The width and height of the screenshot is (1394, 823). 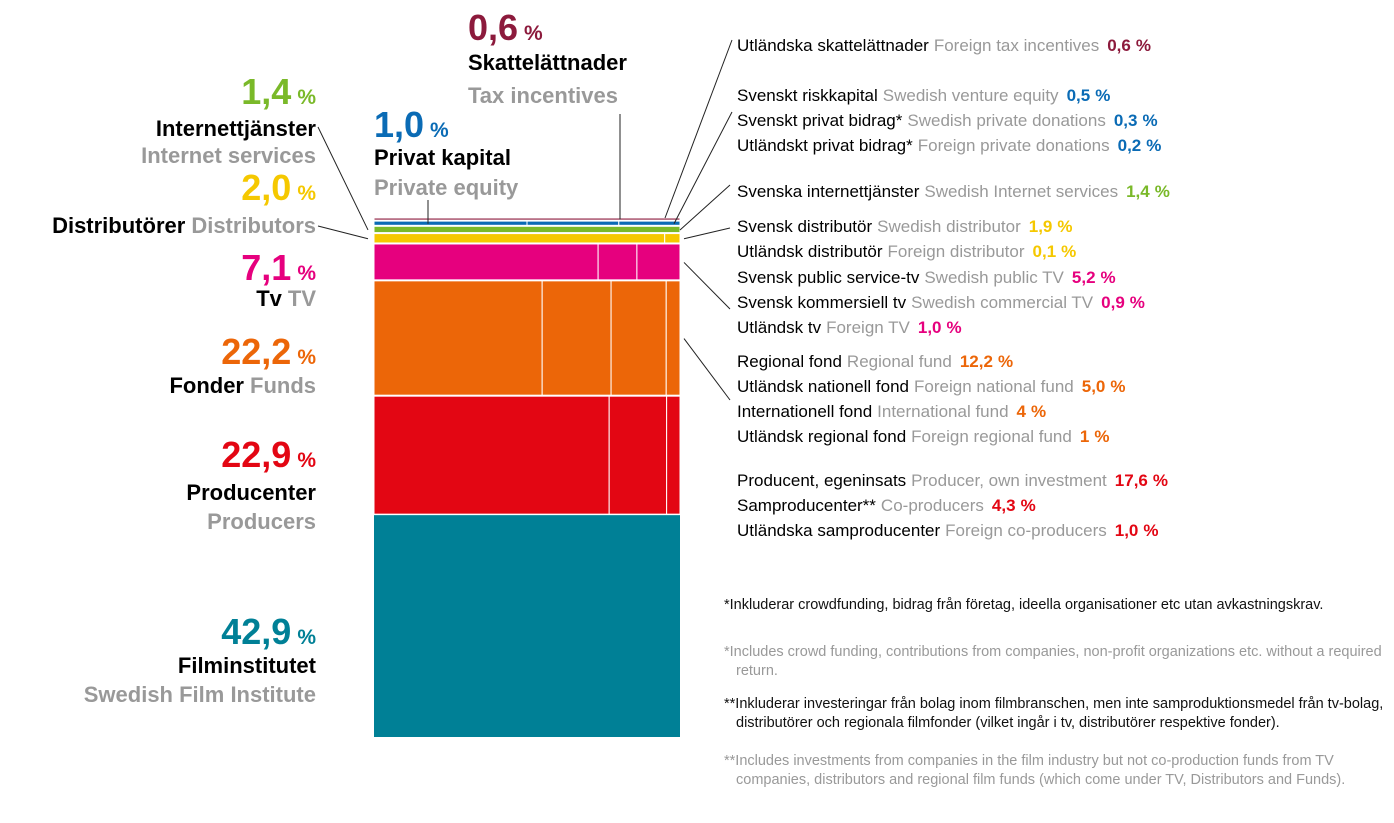 What do you see at coordinates (1084, 436) in the screenshot?
I see `value-label: 1` at bounding box center [1084, 436].